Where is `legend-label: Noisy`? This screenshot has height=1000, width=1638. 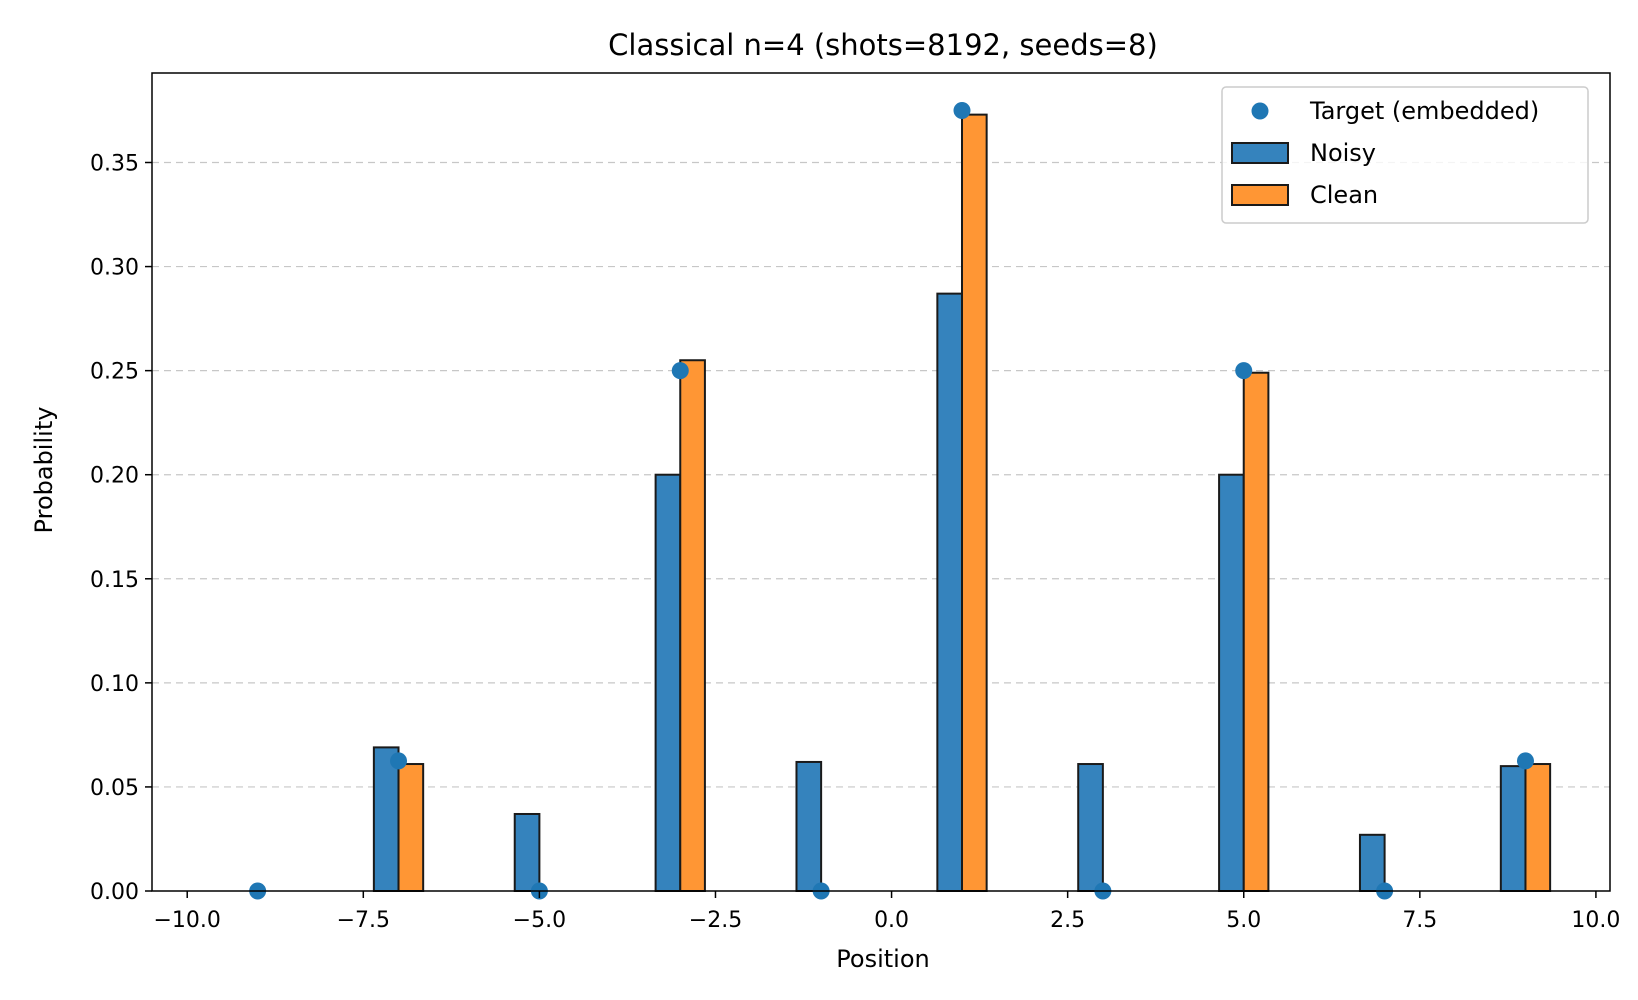 legend-label: Noisy is located at coordinates (1343, 153).